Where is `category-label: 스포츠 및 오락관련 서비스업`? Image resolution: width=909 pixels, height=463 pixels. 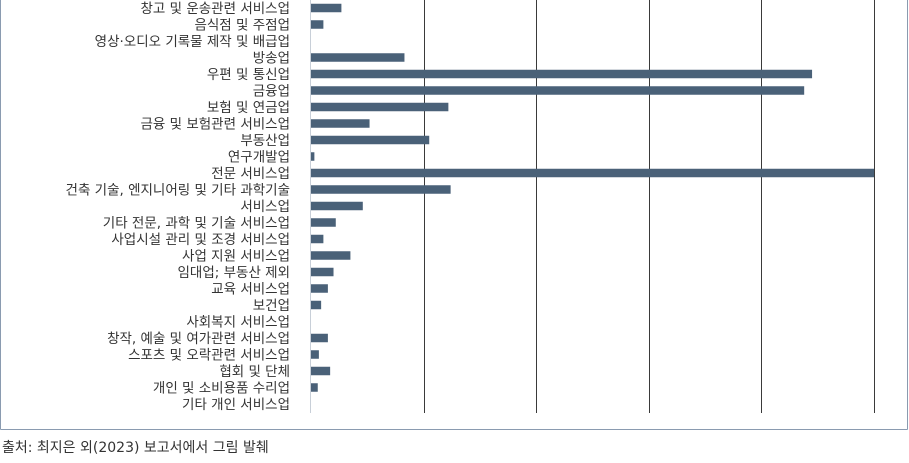 category-label: 스포츠 및 오락관련 서비스업 is located at coordinates (209, 356).